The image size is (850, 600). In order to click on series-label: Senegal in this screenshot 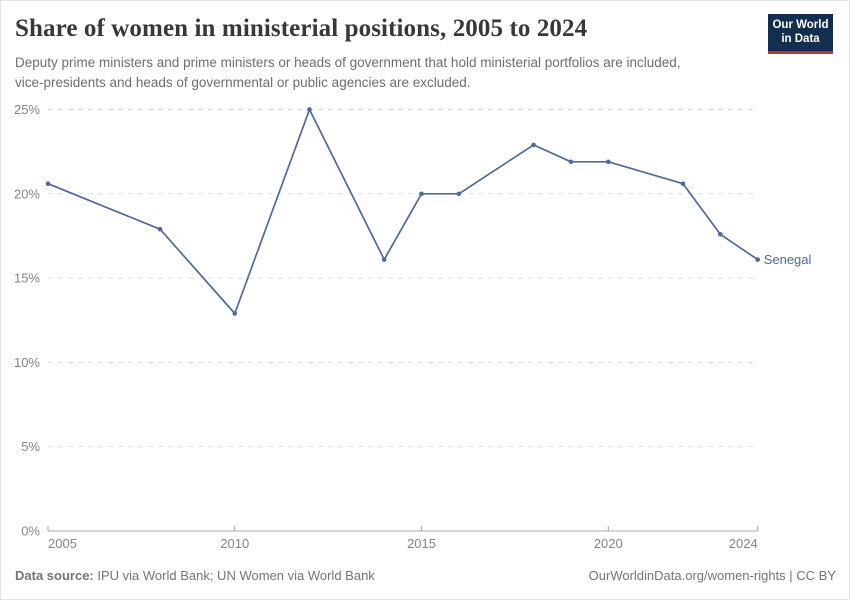, I will do `click(788, 259)`.